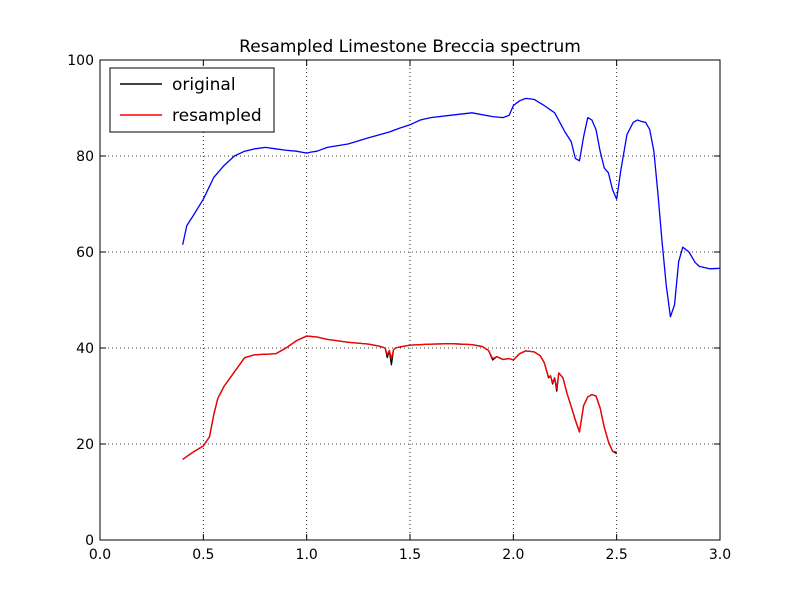  Describe the element at coordinates (85, 349) in the screenshot. I see `y-tick-label: 40` at that location.